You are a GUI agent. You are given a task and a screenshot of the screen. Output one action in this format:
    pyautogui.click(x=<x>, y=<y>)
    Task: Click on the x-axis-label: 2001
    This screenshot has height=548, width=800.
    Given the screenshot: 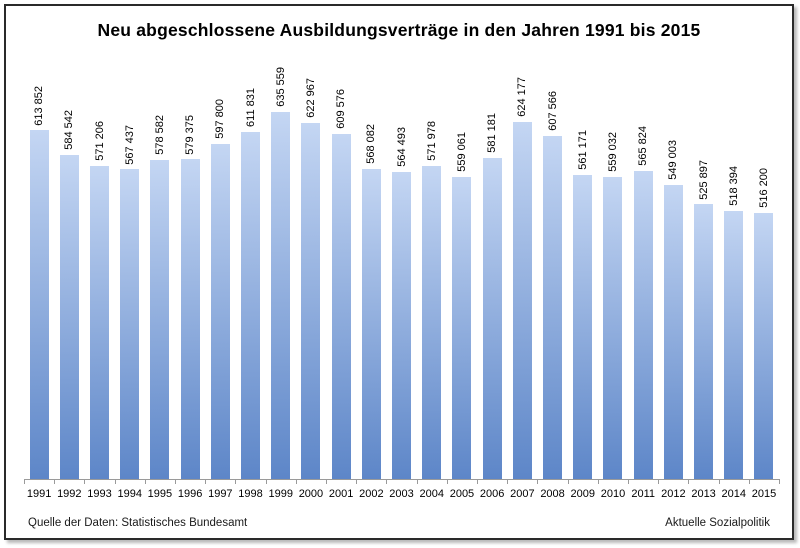 What is the action you would take?
    pyautogui.click(x=341, y=494)
    